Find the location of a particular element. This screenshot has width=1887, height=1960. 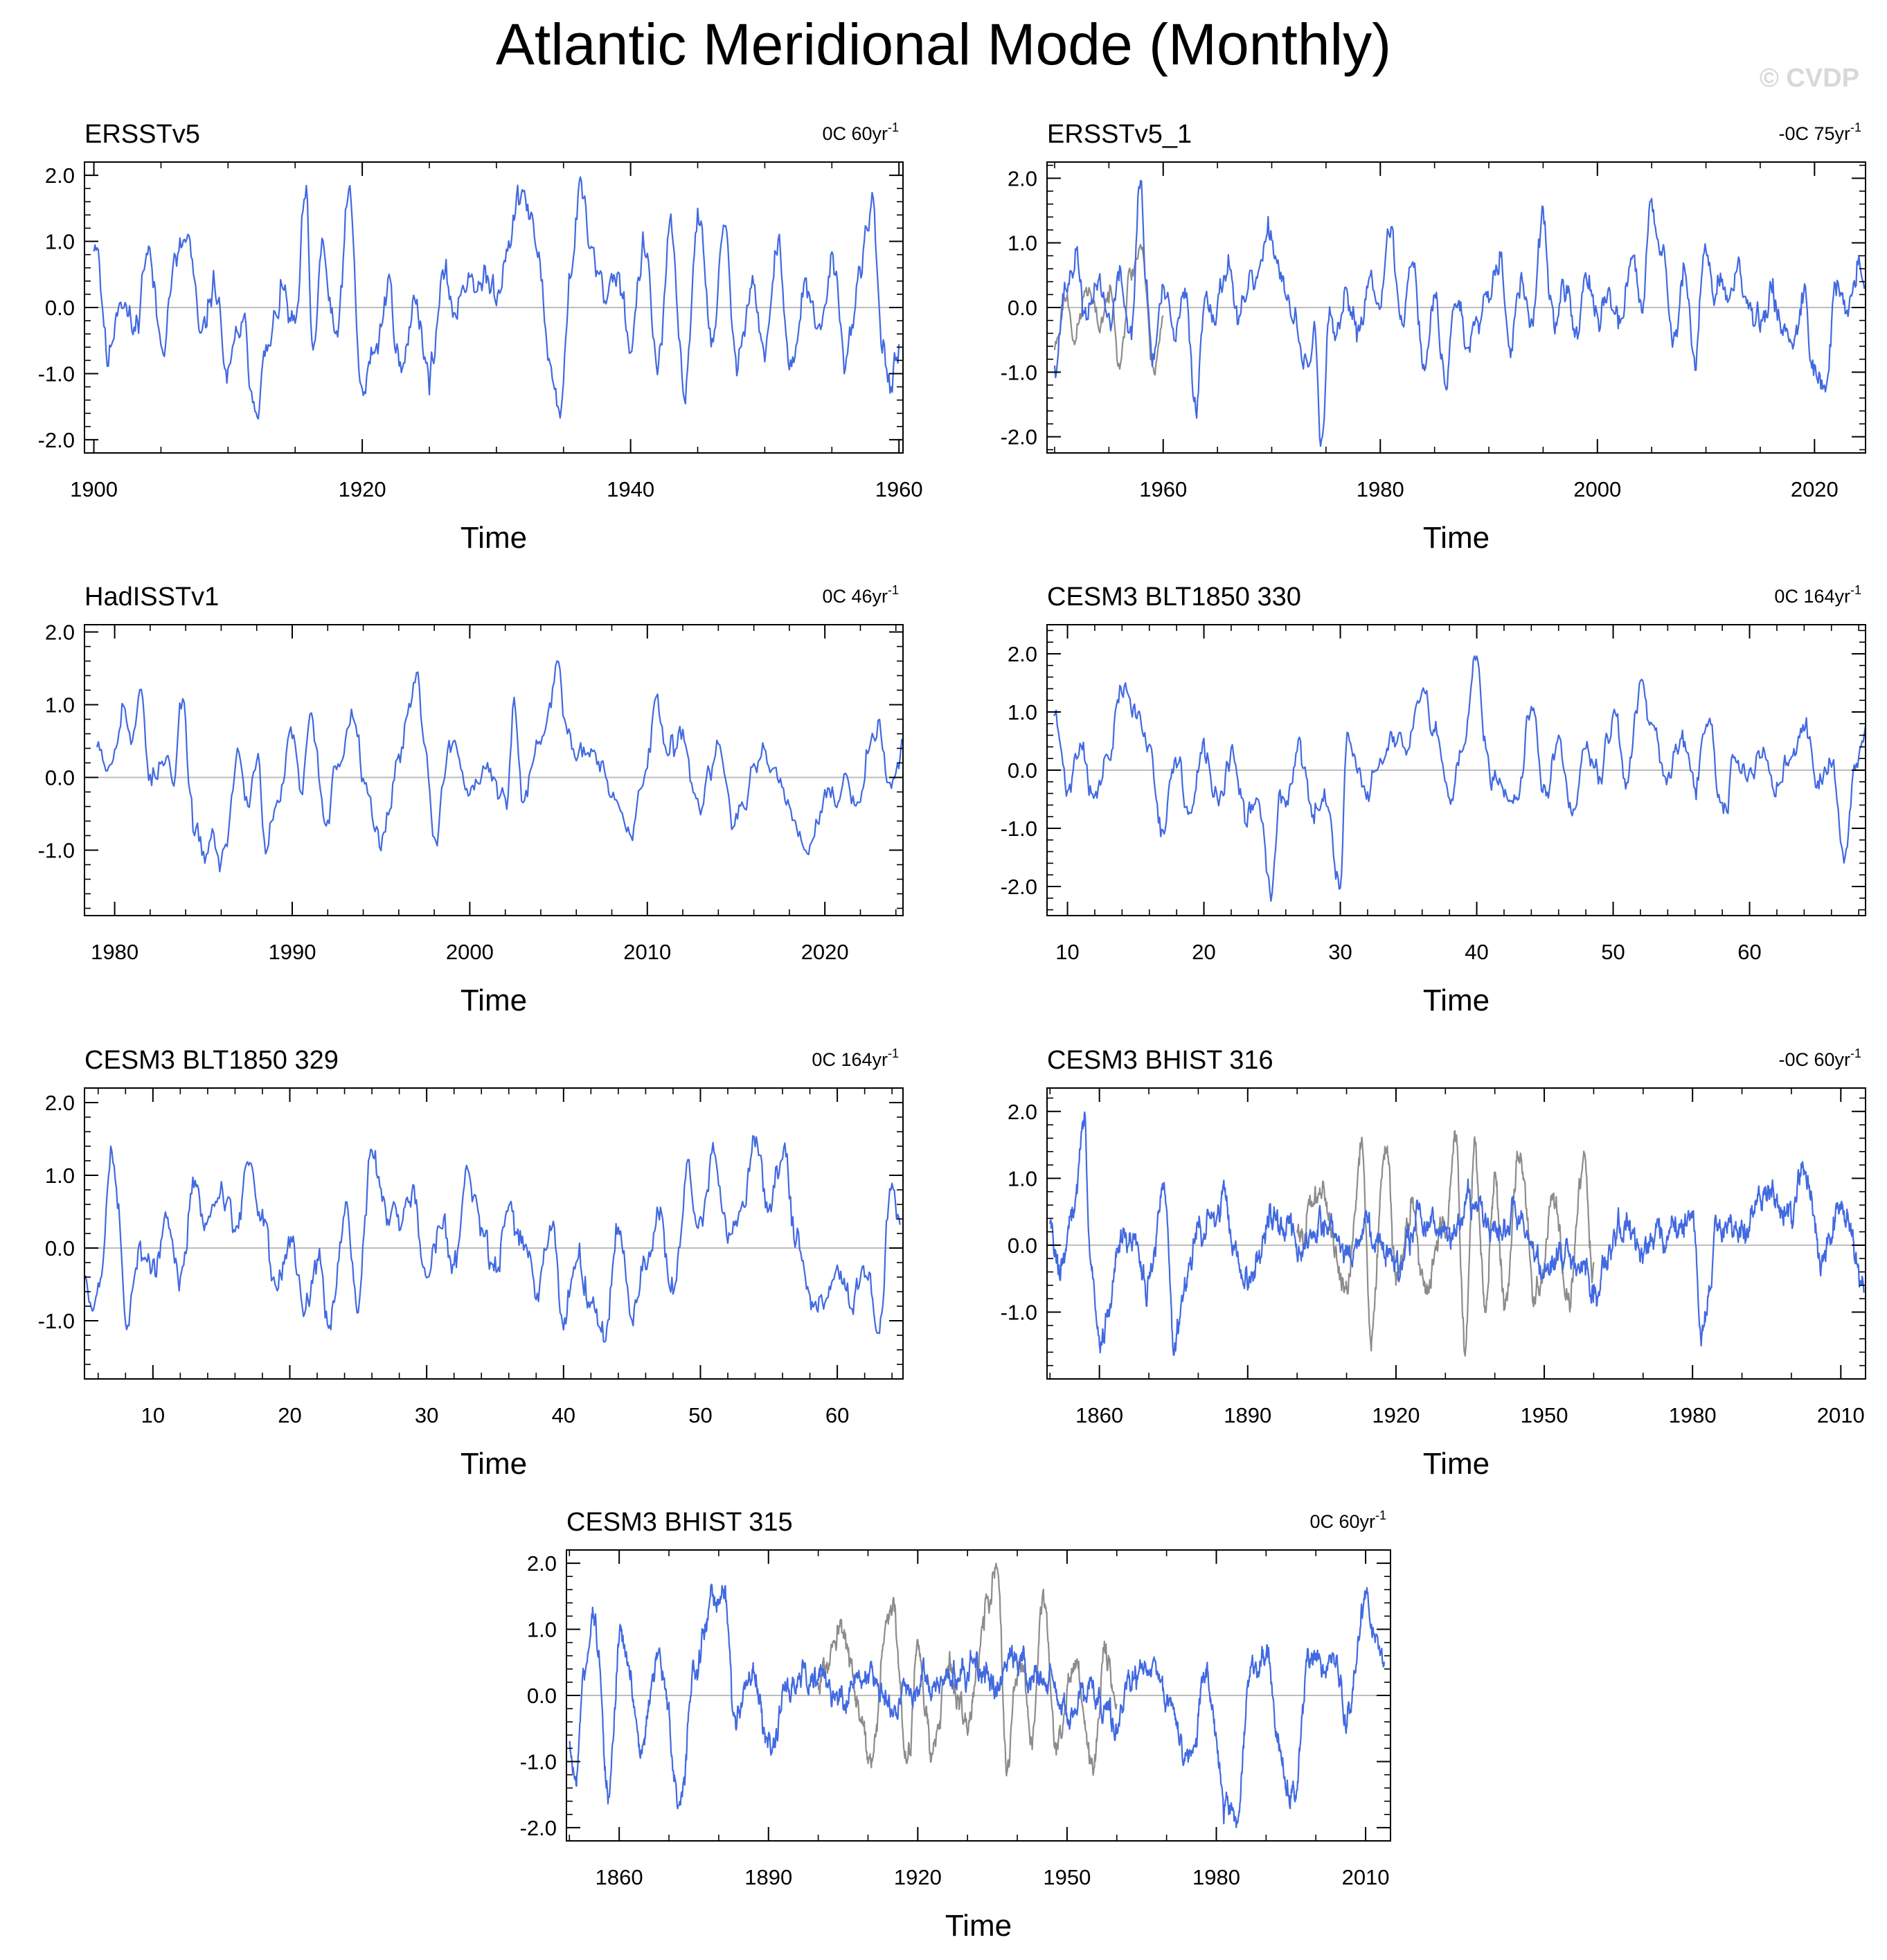

panel-title: ERSSTv5 is located at coordinates (142, 135).